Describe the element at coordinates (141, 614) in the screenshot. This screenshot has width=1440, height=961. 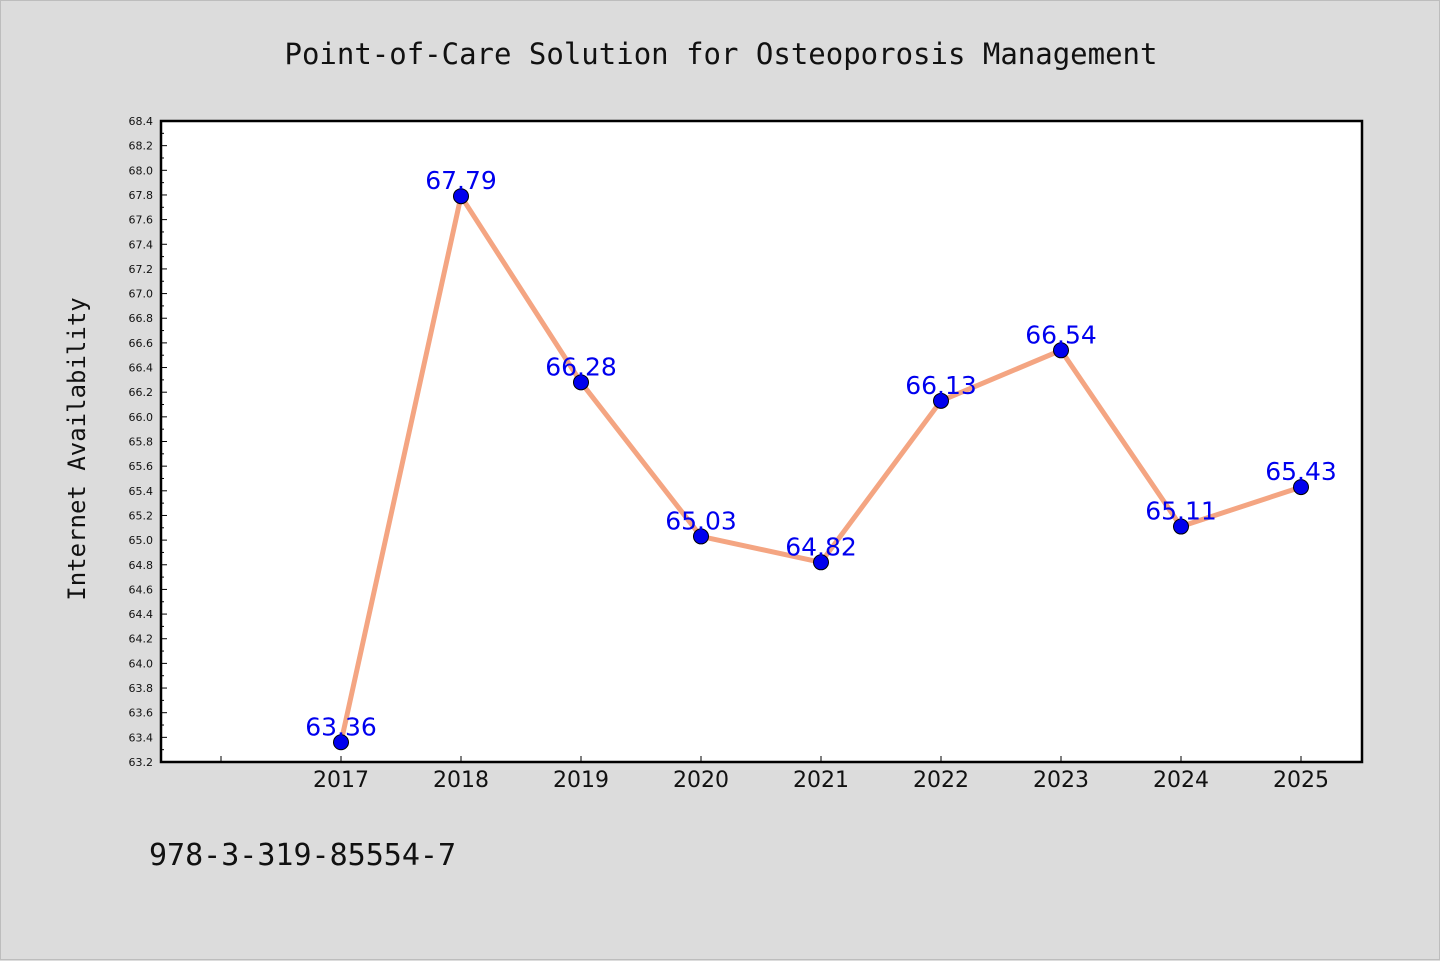
I see `y-tick-label: 64.4` at that location.